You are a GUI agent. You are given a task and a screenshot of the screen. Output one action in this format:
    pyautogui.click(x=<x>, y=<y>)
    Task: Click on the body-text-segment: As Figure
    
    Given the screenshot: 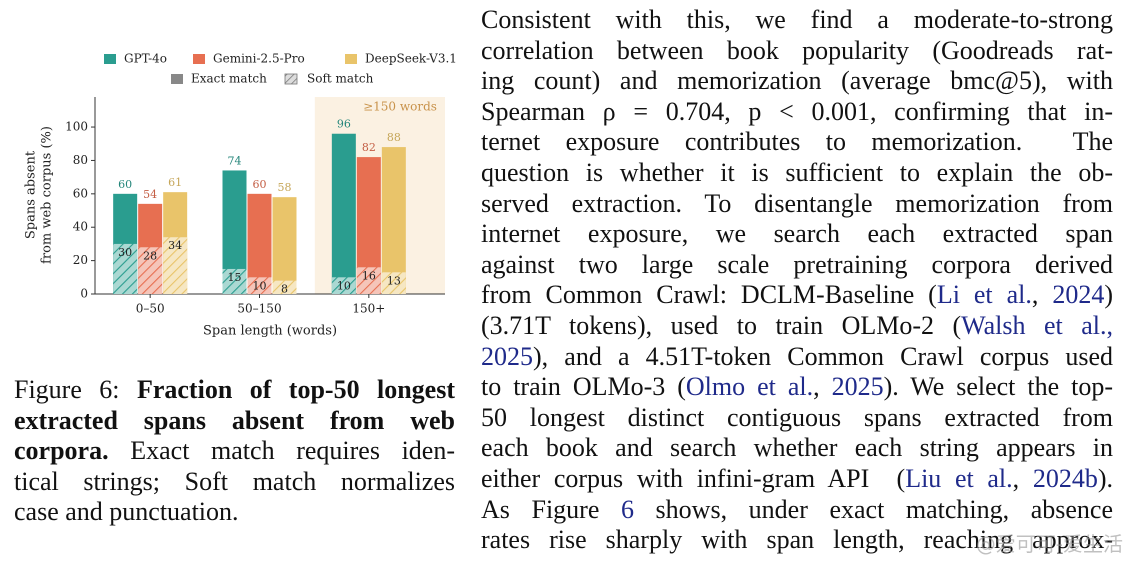 What is the action you would take?
    pyautogui.click(x=551, y=509)
    